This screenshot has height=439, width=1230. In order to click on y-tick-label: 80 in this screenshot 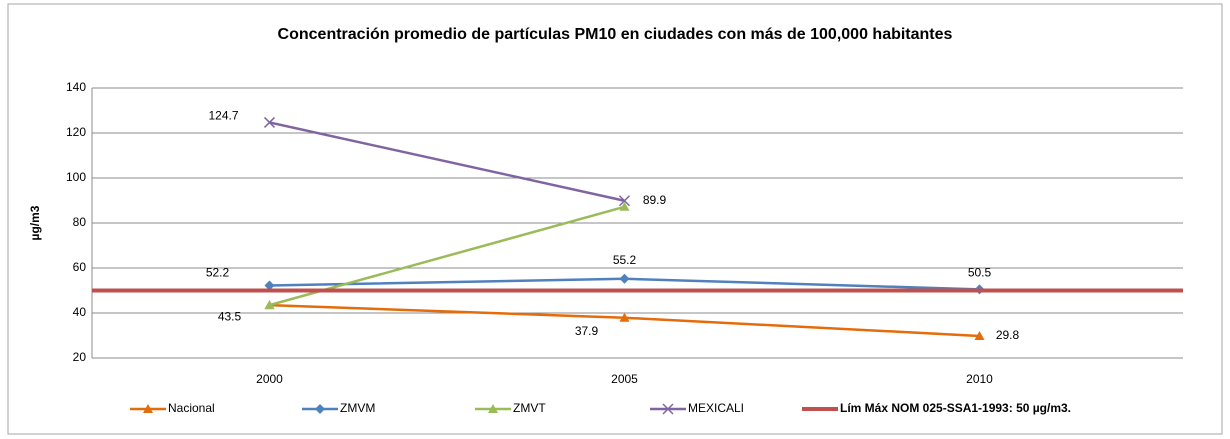, I will do `click(80, 222)`.